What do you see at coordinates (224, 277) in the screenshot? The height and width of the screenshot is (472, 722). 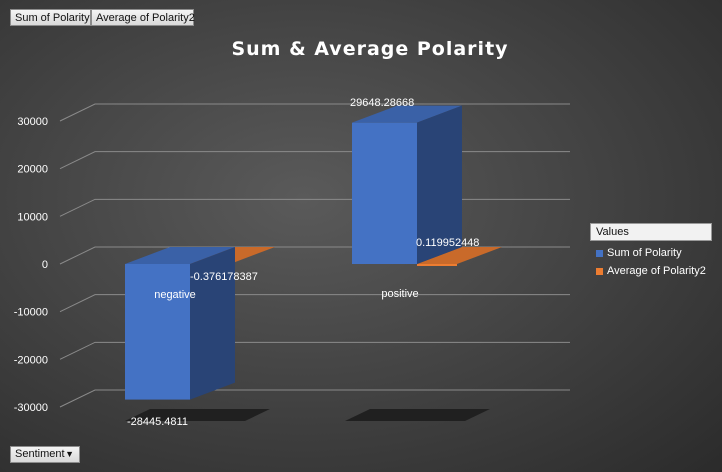 I see `data-label-average-negative: -0.376178387` at bounding box center [224, 277].